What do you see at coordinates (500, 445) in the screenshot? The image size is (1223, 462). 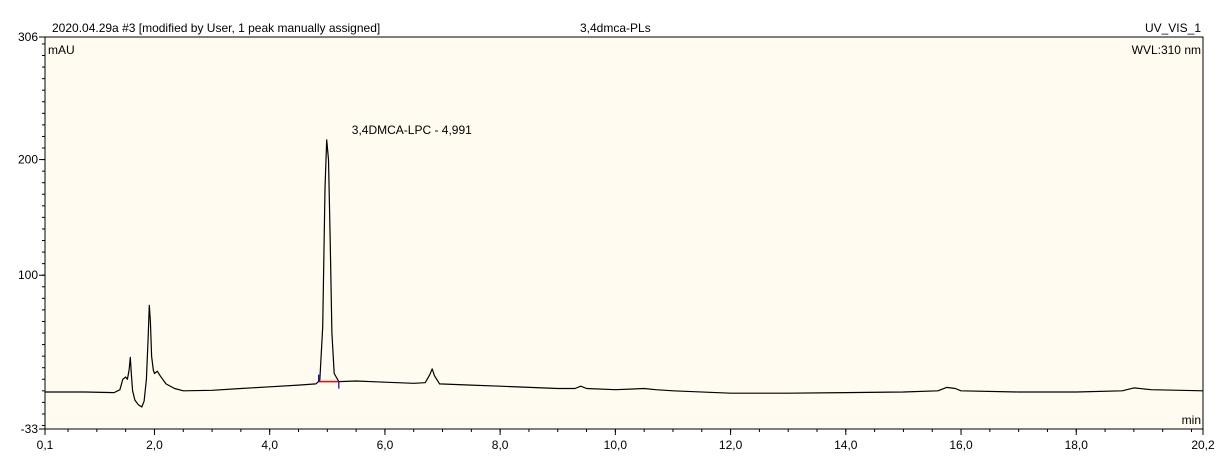 I see `x-tick-label: 8,0` at bounding box center [500, 445].